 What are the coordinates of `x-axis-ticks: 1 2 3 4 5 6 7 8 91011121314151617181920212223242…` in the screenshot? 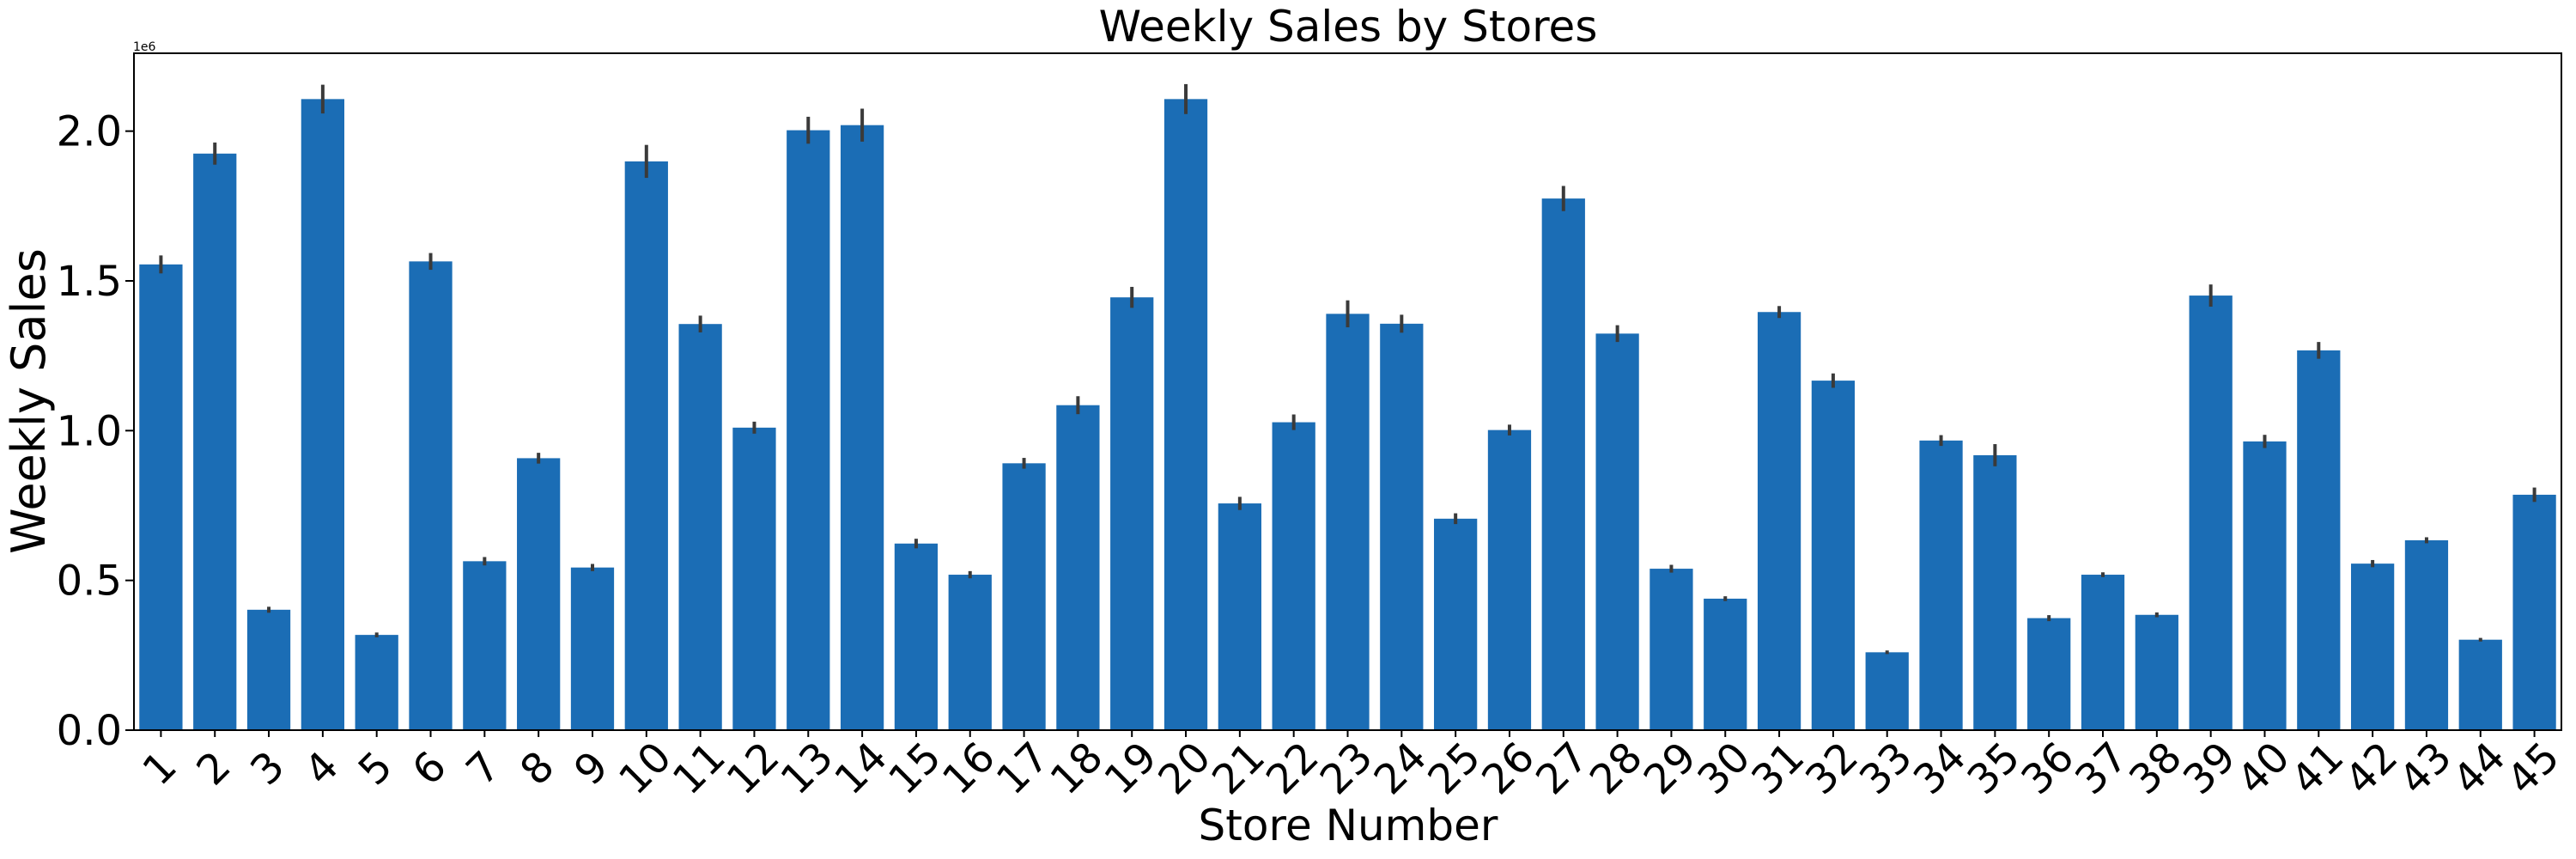 It's located at (1351, 767).